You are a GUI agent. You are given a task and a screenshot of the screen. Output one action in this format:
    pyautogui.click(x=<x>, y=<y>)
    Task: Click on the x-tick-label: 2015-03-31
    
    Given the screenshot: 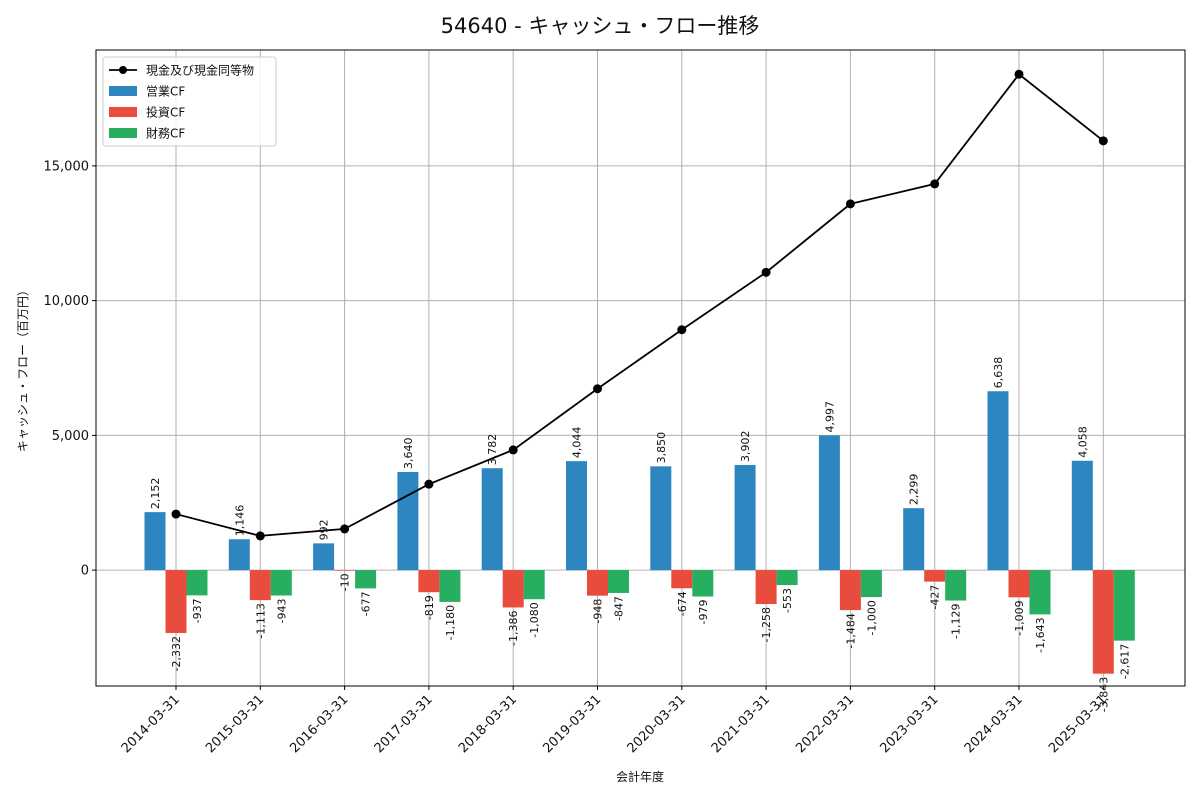 What is the action you would take?
    pyautogui.click(x=235, y=724)
    